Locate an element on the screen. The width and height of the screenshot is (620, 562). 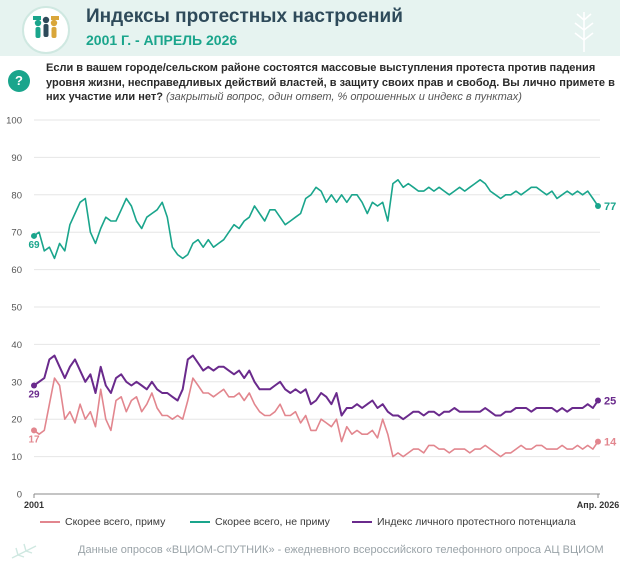
legend-label: Скорее всего, не приму is located at coordinates (272, 522).